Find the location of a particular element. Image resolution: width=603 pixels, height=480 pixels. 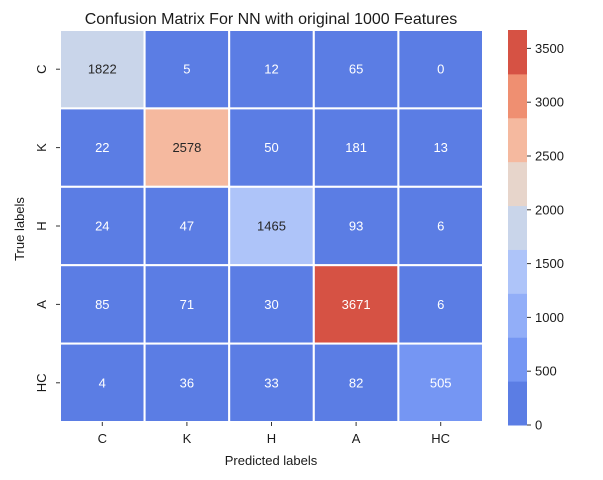

cell-value-label: 30 is located at coordinates (271, 304).